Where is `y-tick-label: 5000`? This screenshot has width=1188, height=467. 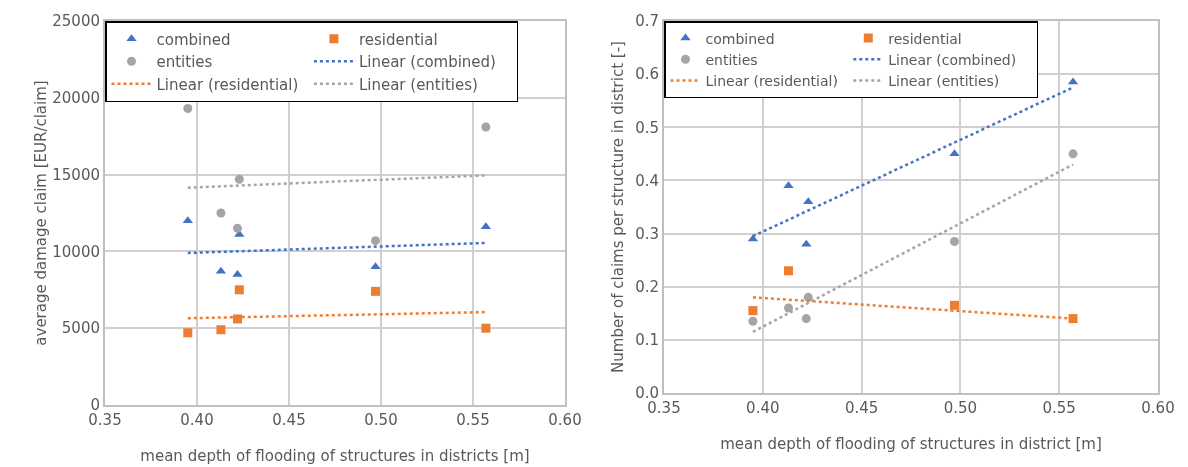 y-tick-label: 5000 is located at coordinates (80, 328).